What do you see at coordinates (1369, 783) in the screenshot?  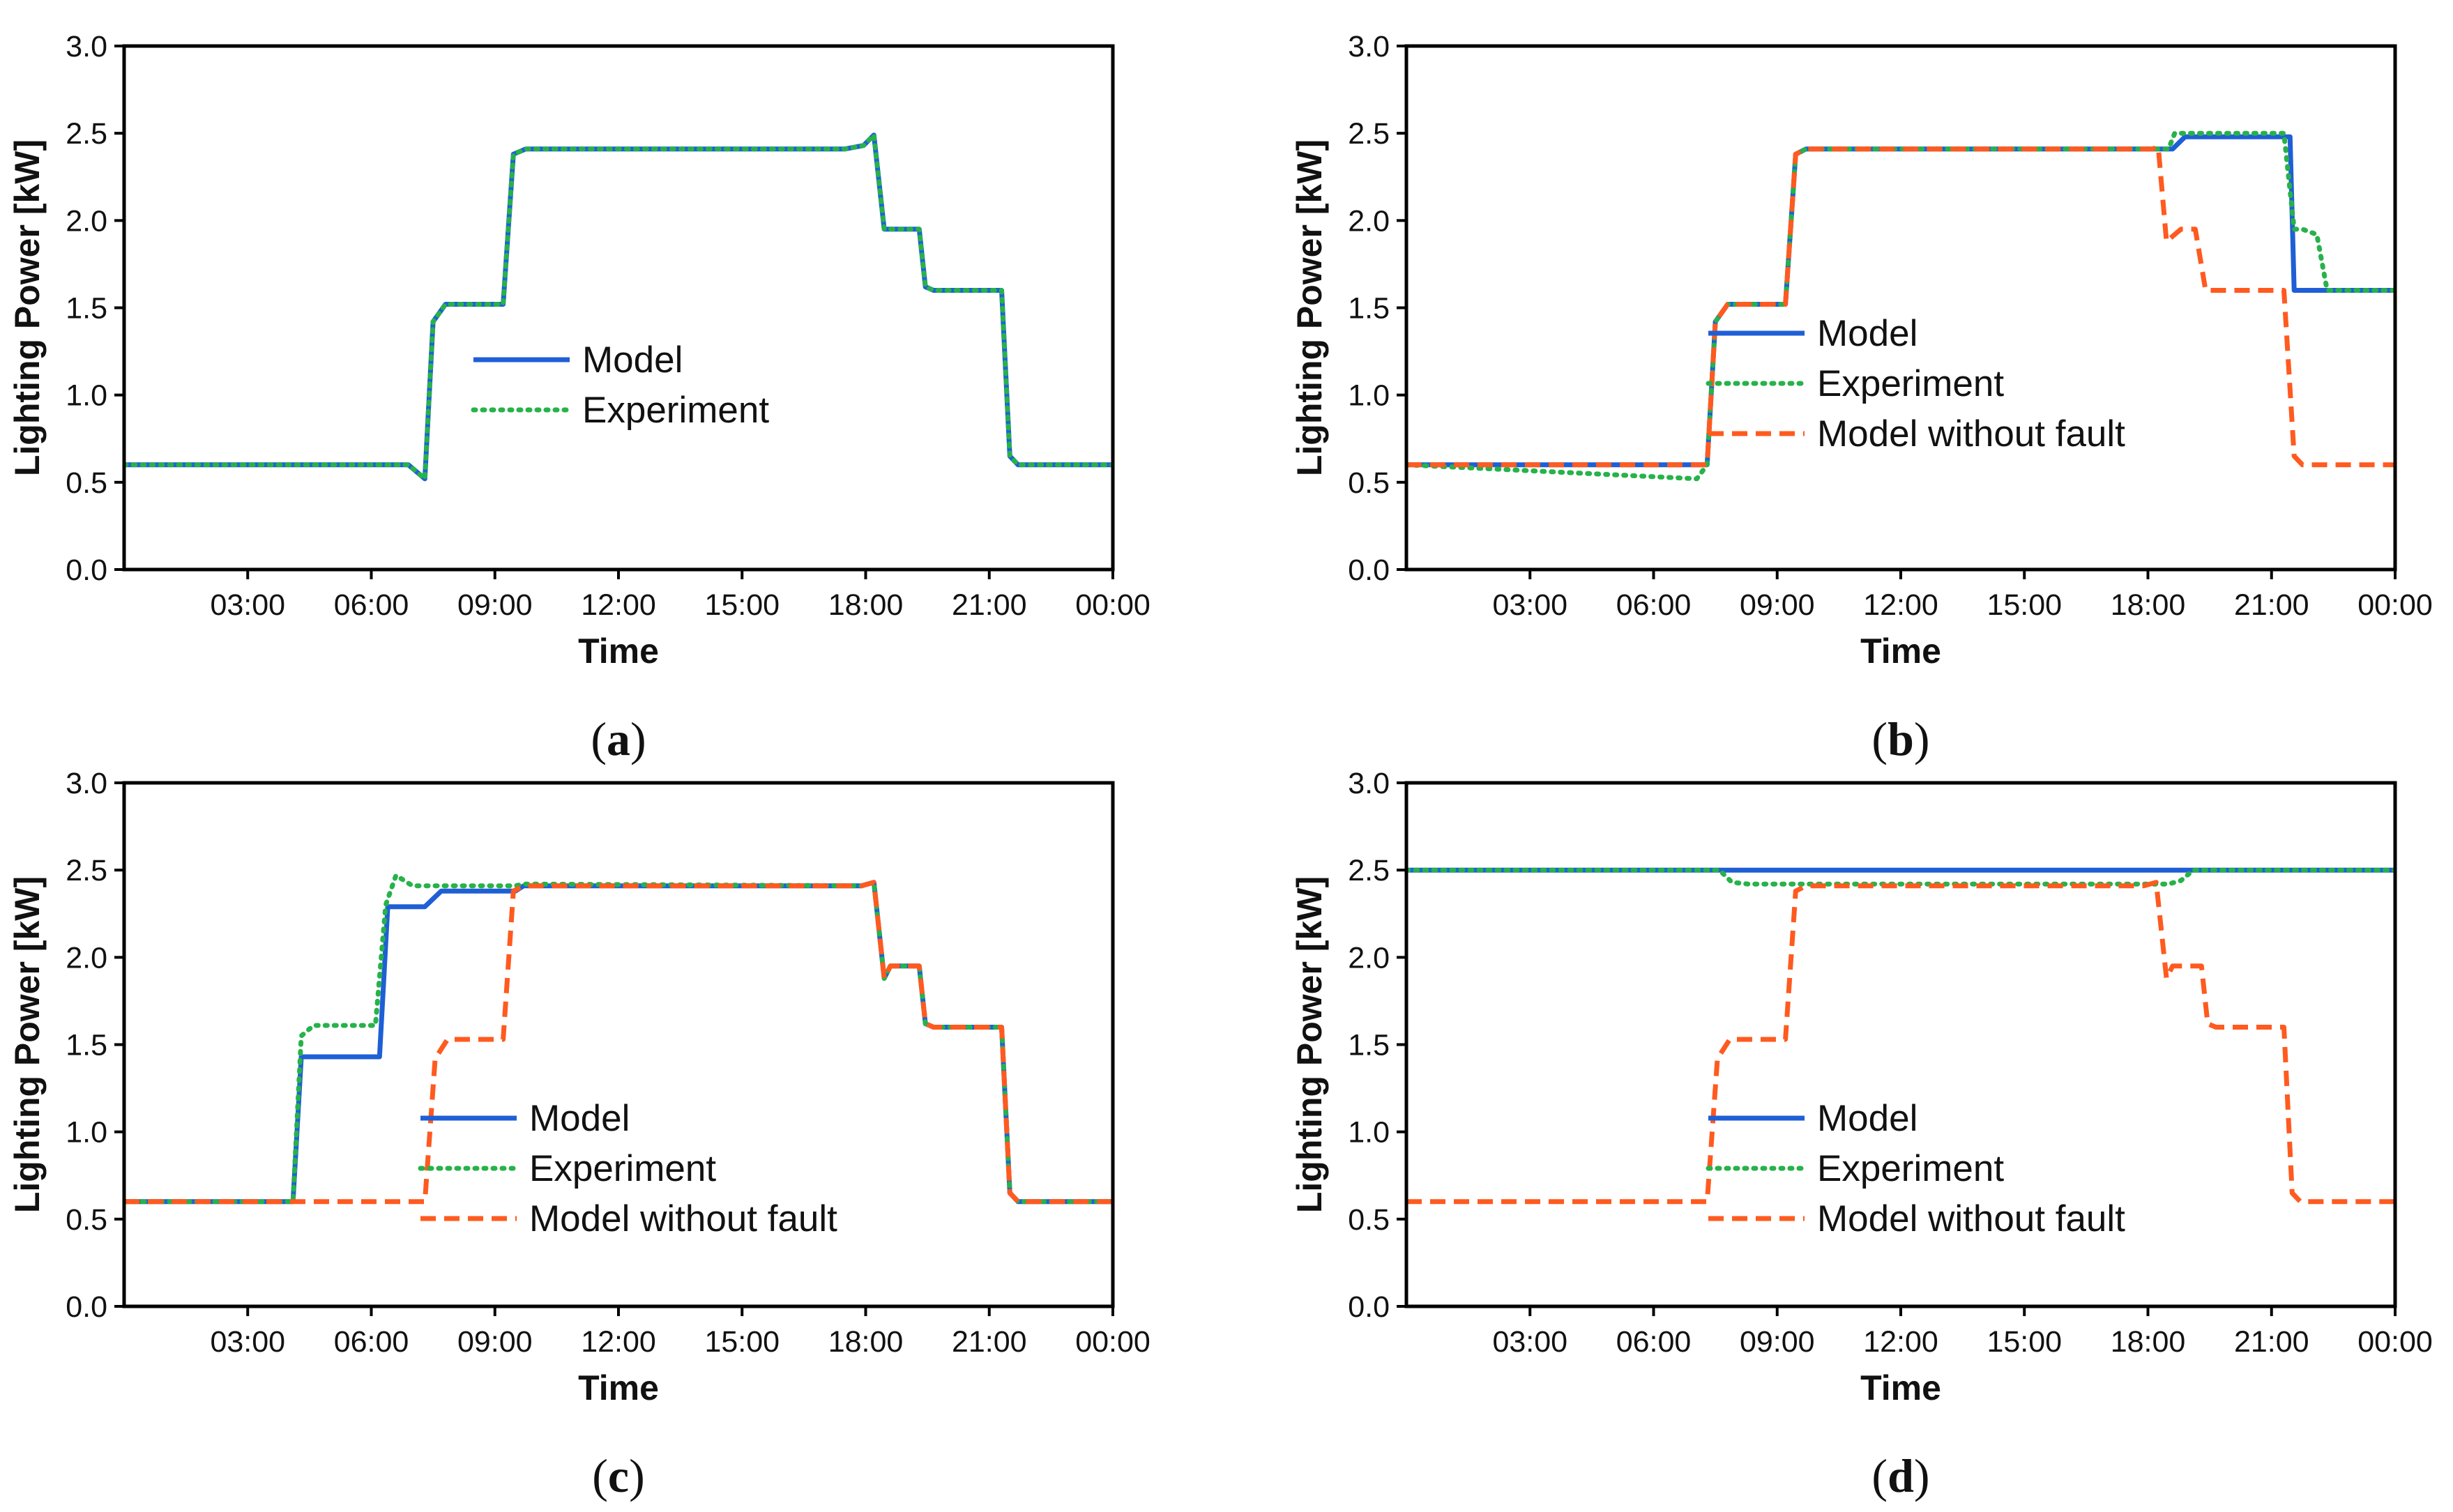 I see `y-tick-label-d: 3.0` at bounding box center [1369, 783].